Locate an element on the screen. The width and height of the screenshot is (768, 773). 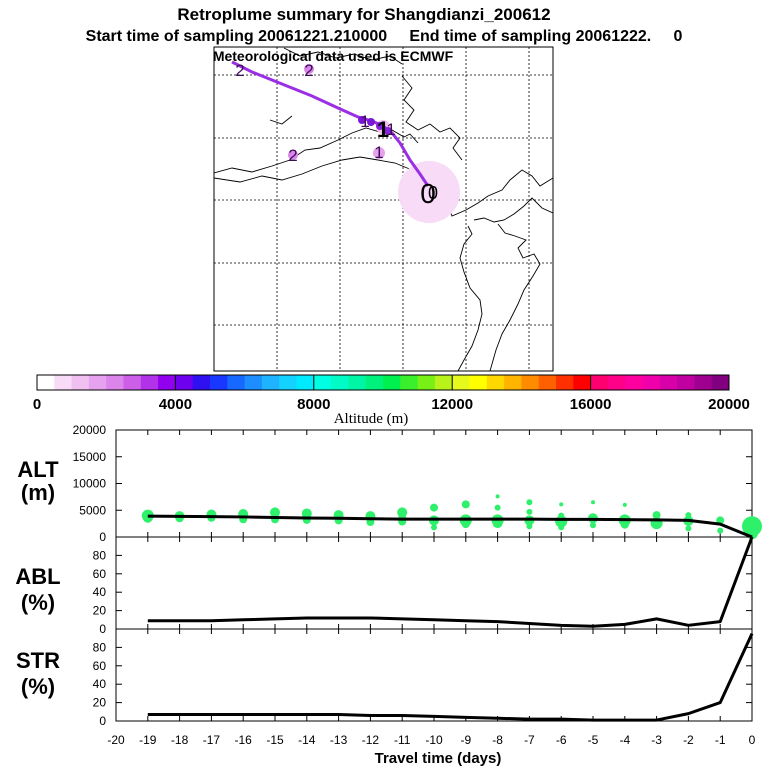
panel-label-alt: ALT is located at coordinates (38, 469).